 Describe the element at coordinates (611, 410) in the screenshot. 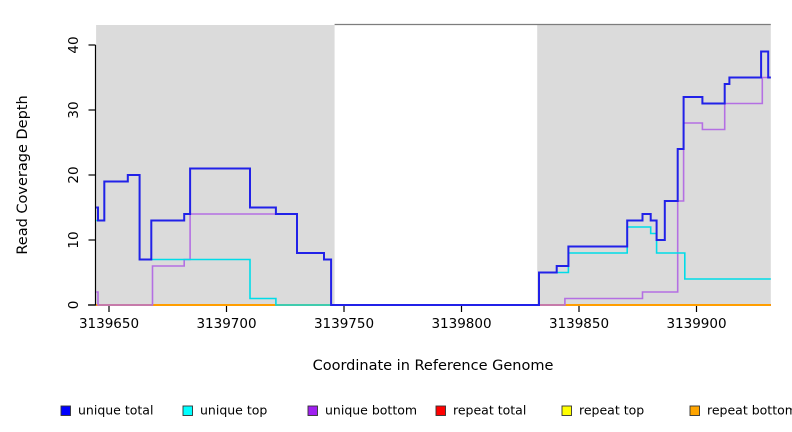

I see `legend-label-repeat-top: repeat top` at that location.